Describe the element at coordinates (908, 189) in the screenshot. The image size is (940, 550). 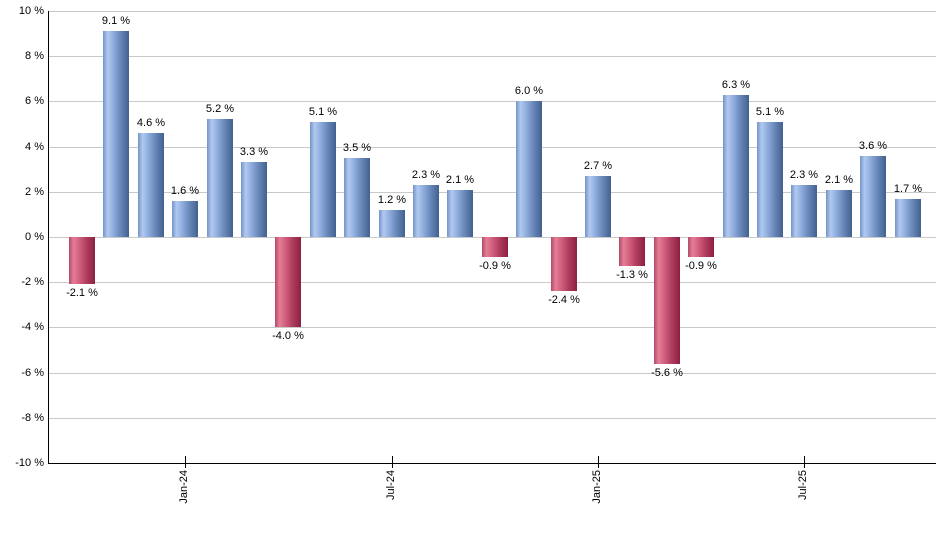
I see `bar-value-label: 1.7 %` at that location.